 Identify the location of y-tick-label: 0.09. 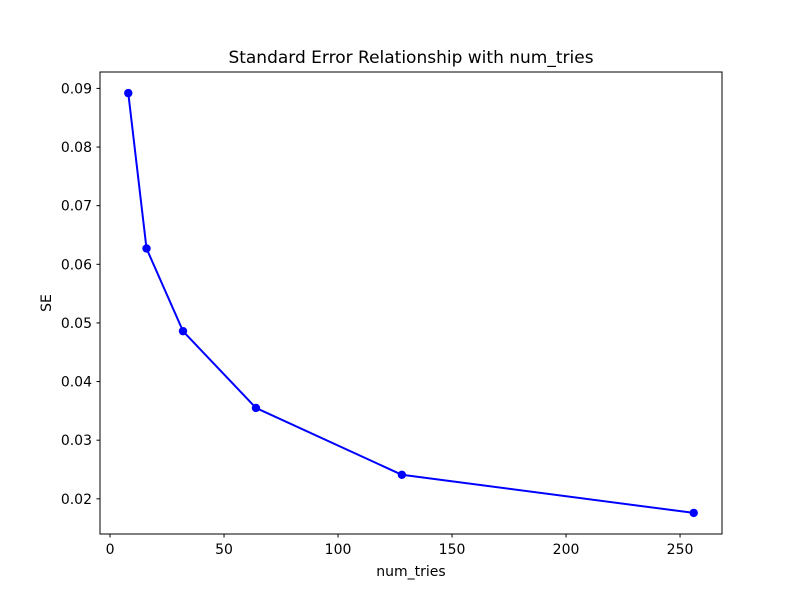
(76, 89).